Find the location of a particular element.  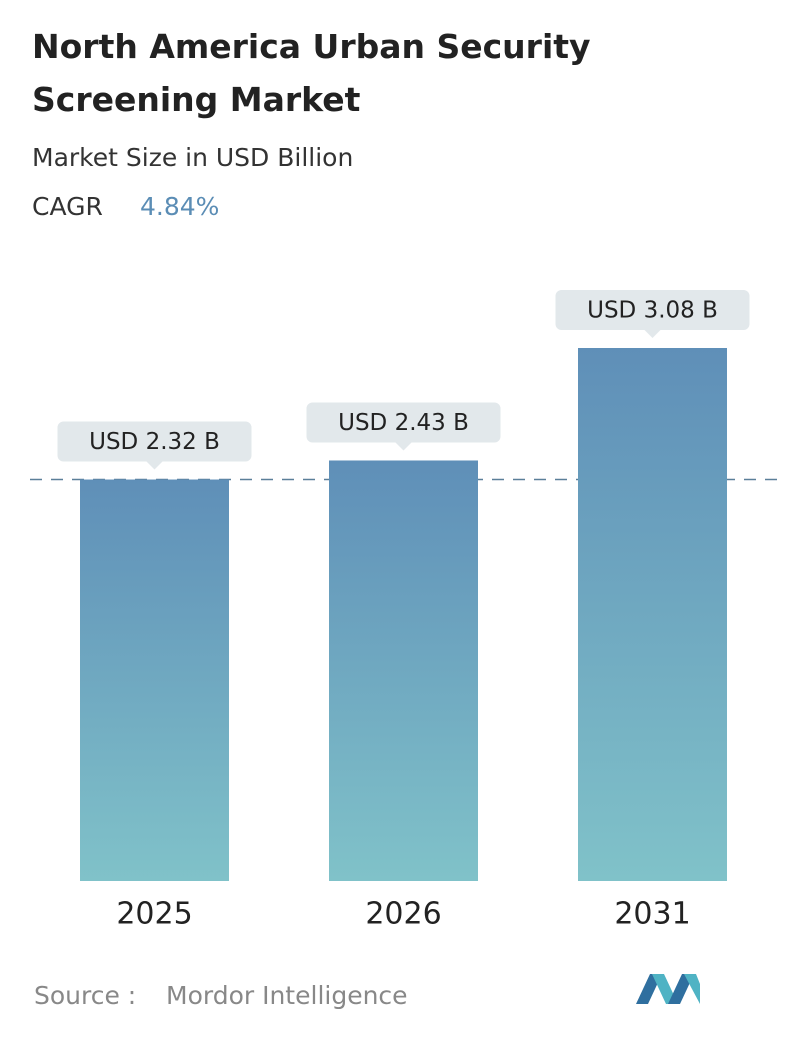

cagr-label: CAGR is located at coordinates (67, 206).